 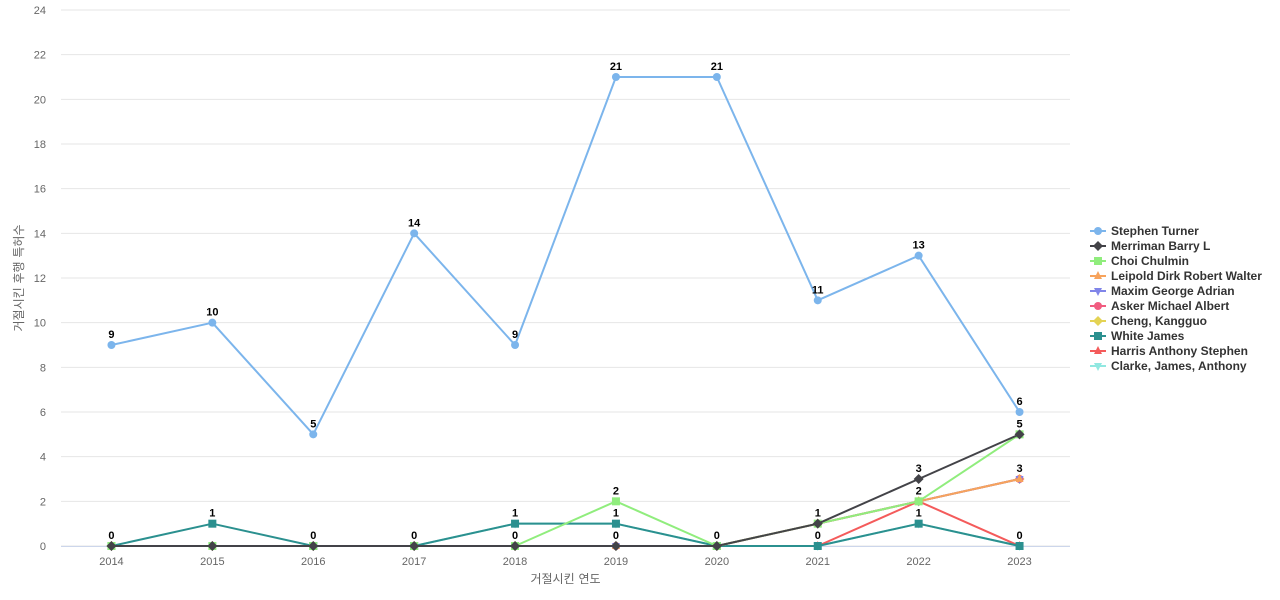 What do you see at coordinates (1019, 562) in the screenshot?
I see `x-tick-label: 2023` at bounding box center [1019, 562].